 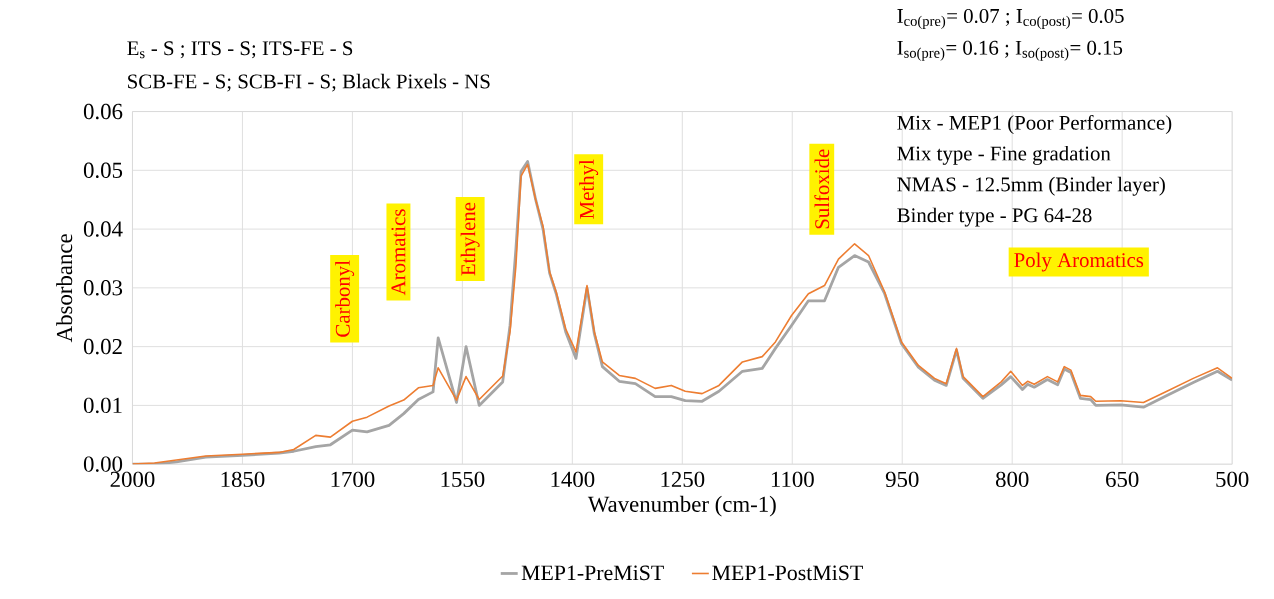 I want to click on annotation: Aromatics, so click(x=398, y=252).